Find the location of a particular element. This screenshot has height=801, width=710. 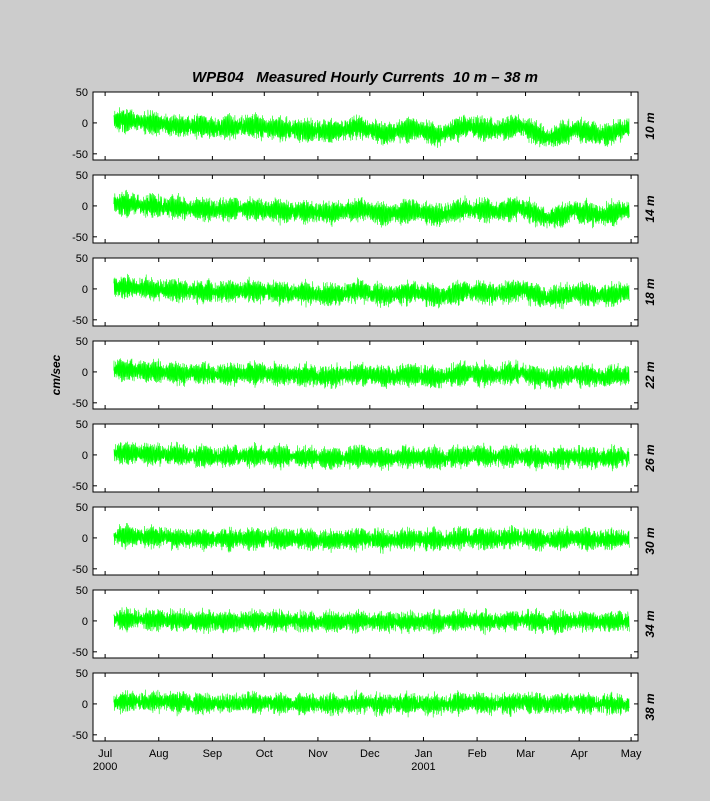

x-tick-label: Jan is located at coordinates (424, 754).